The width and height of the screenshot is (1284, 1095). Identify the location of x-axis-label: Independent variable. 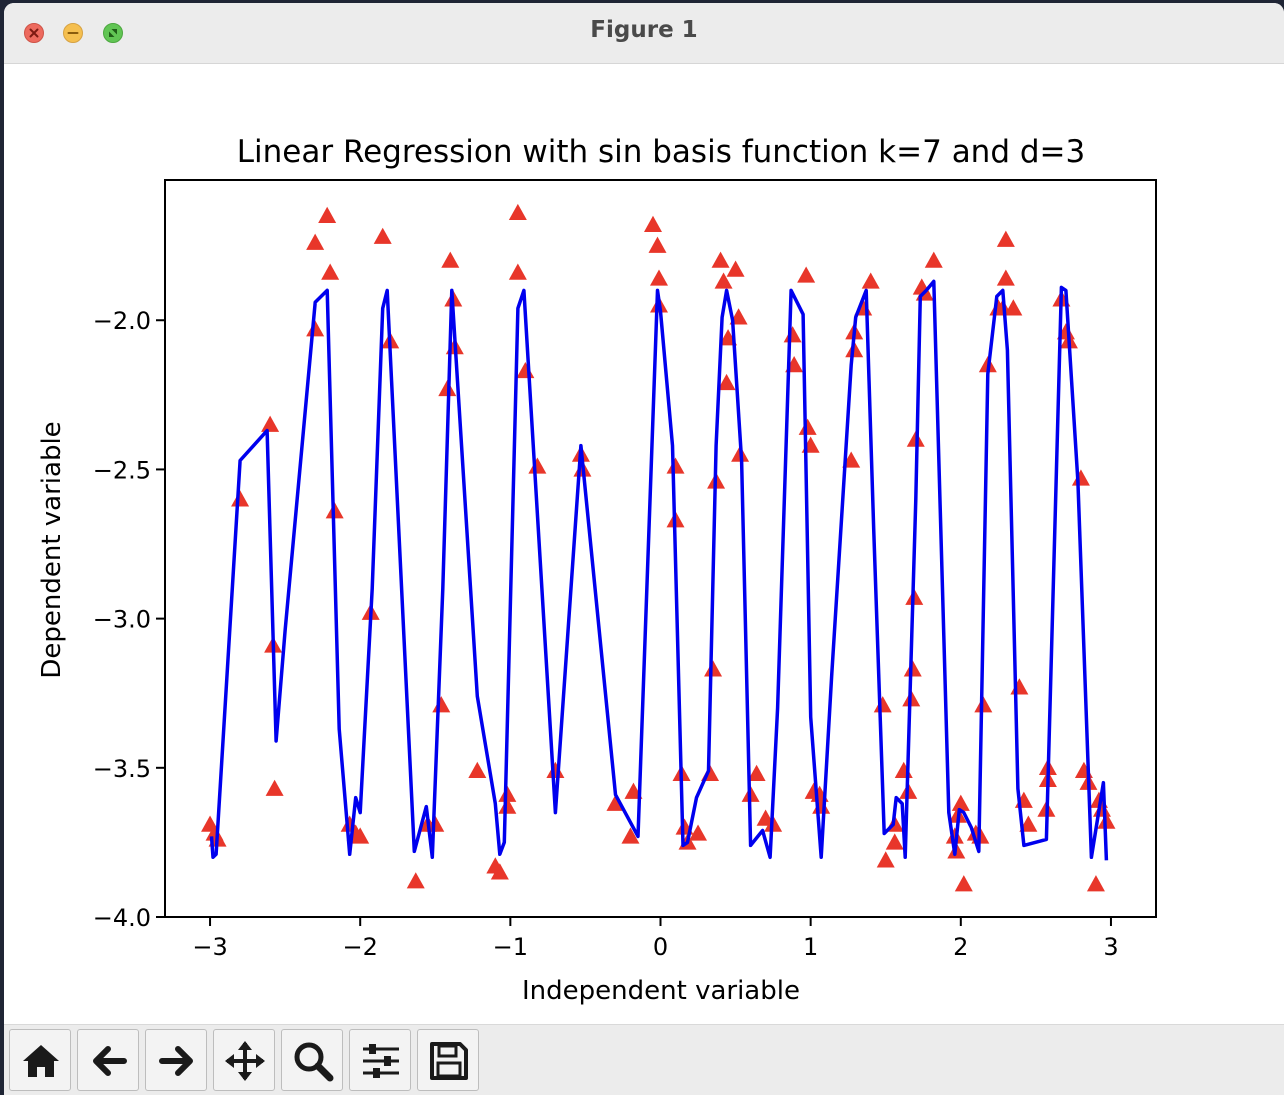
(661, 991).